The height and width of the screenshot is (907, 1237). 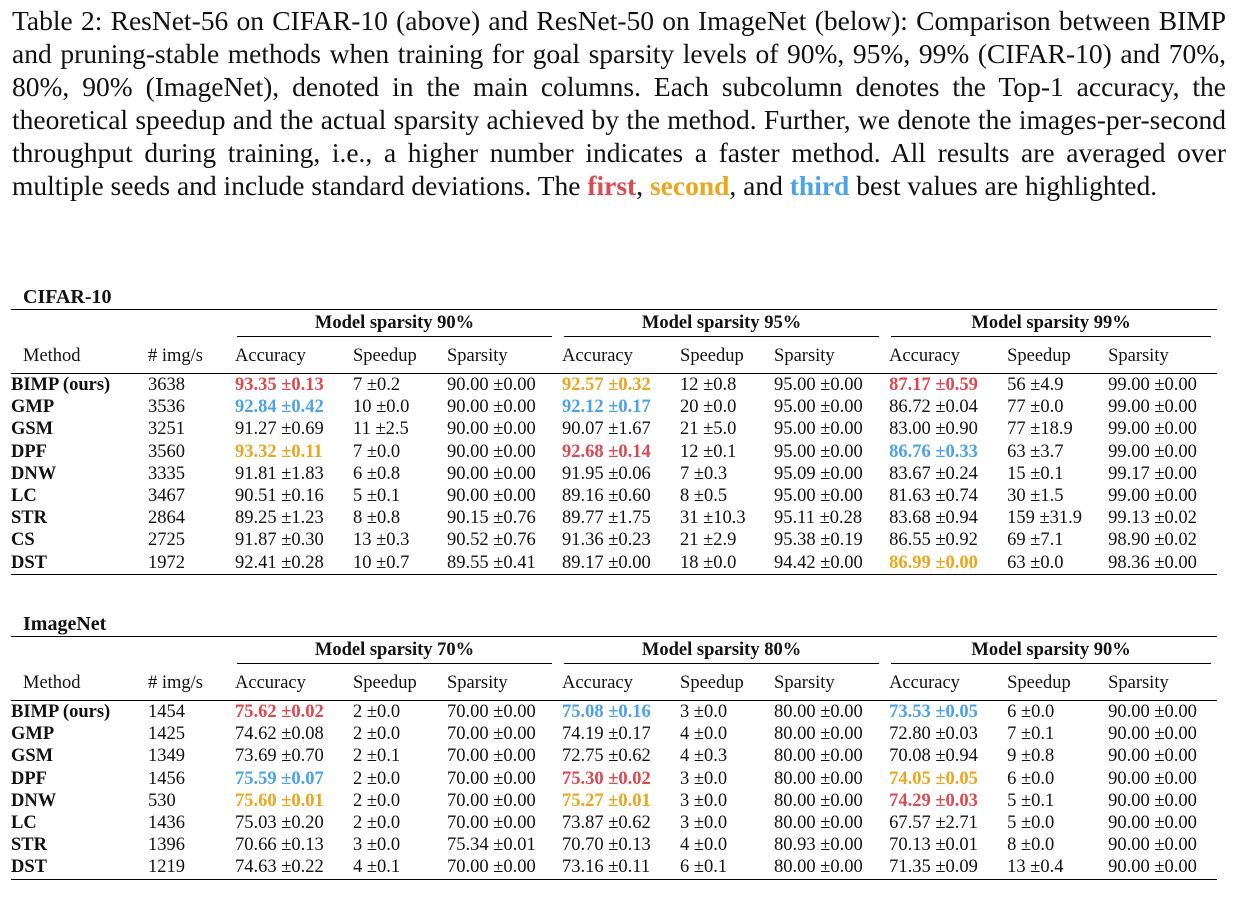 What do you see at coordinates (1138, 683) in the screenshot?
I see `column-header: Sparsity` at bounding box center [1138, 683].